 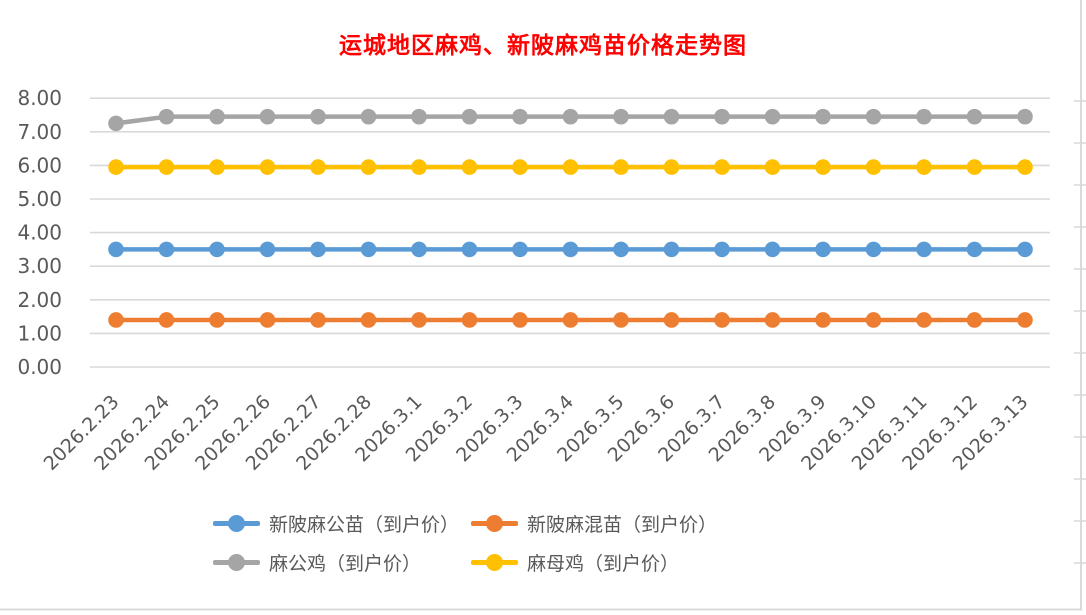 I want to click on y-axis-label: 5.00, so click(x=39, y=199).